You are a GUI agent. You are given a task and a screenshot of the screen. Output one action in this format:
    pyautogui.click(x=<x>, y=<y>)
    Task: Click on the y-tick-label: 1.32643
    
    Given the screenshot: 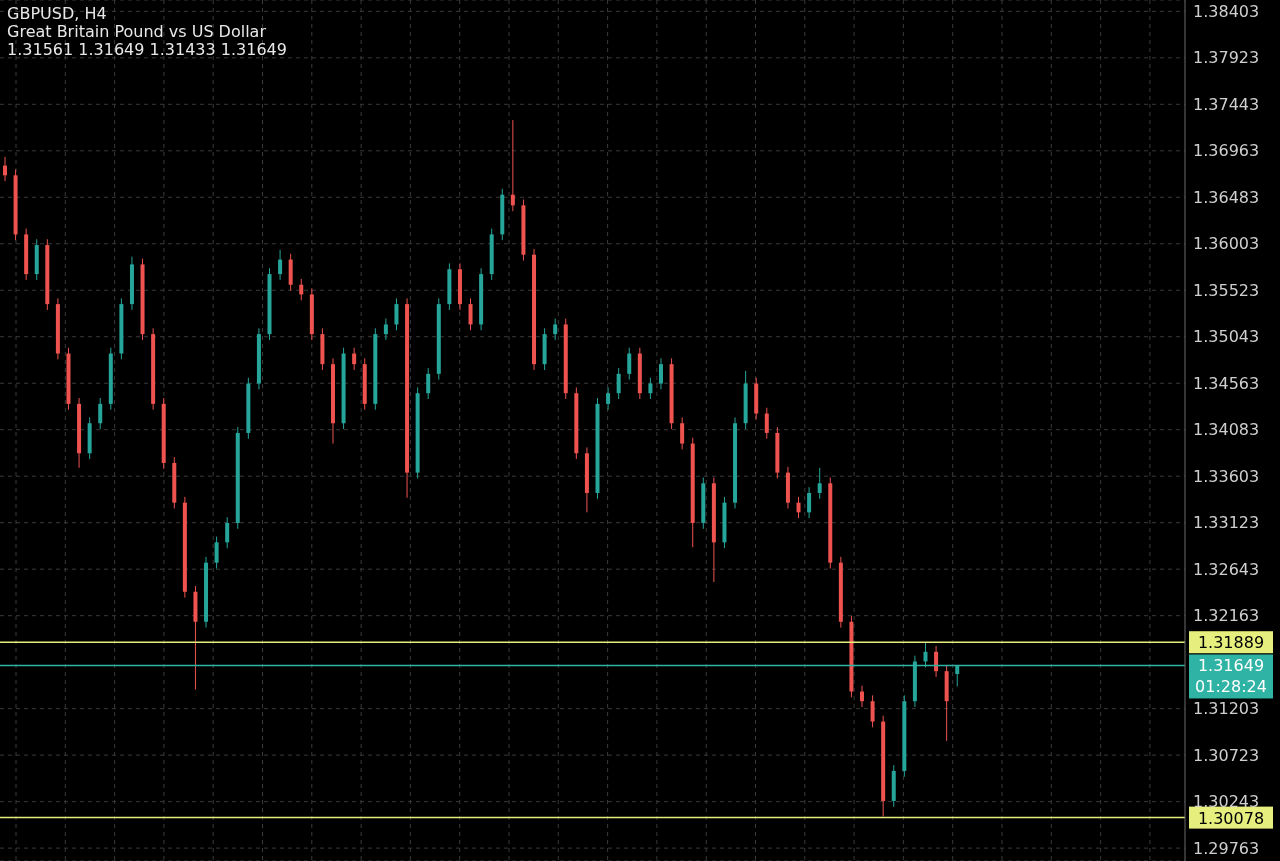 What is the action you would take?
    pyautogui.click(x=1226, y=569)
    